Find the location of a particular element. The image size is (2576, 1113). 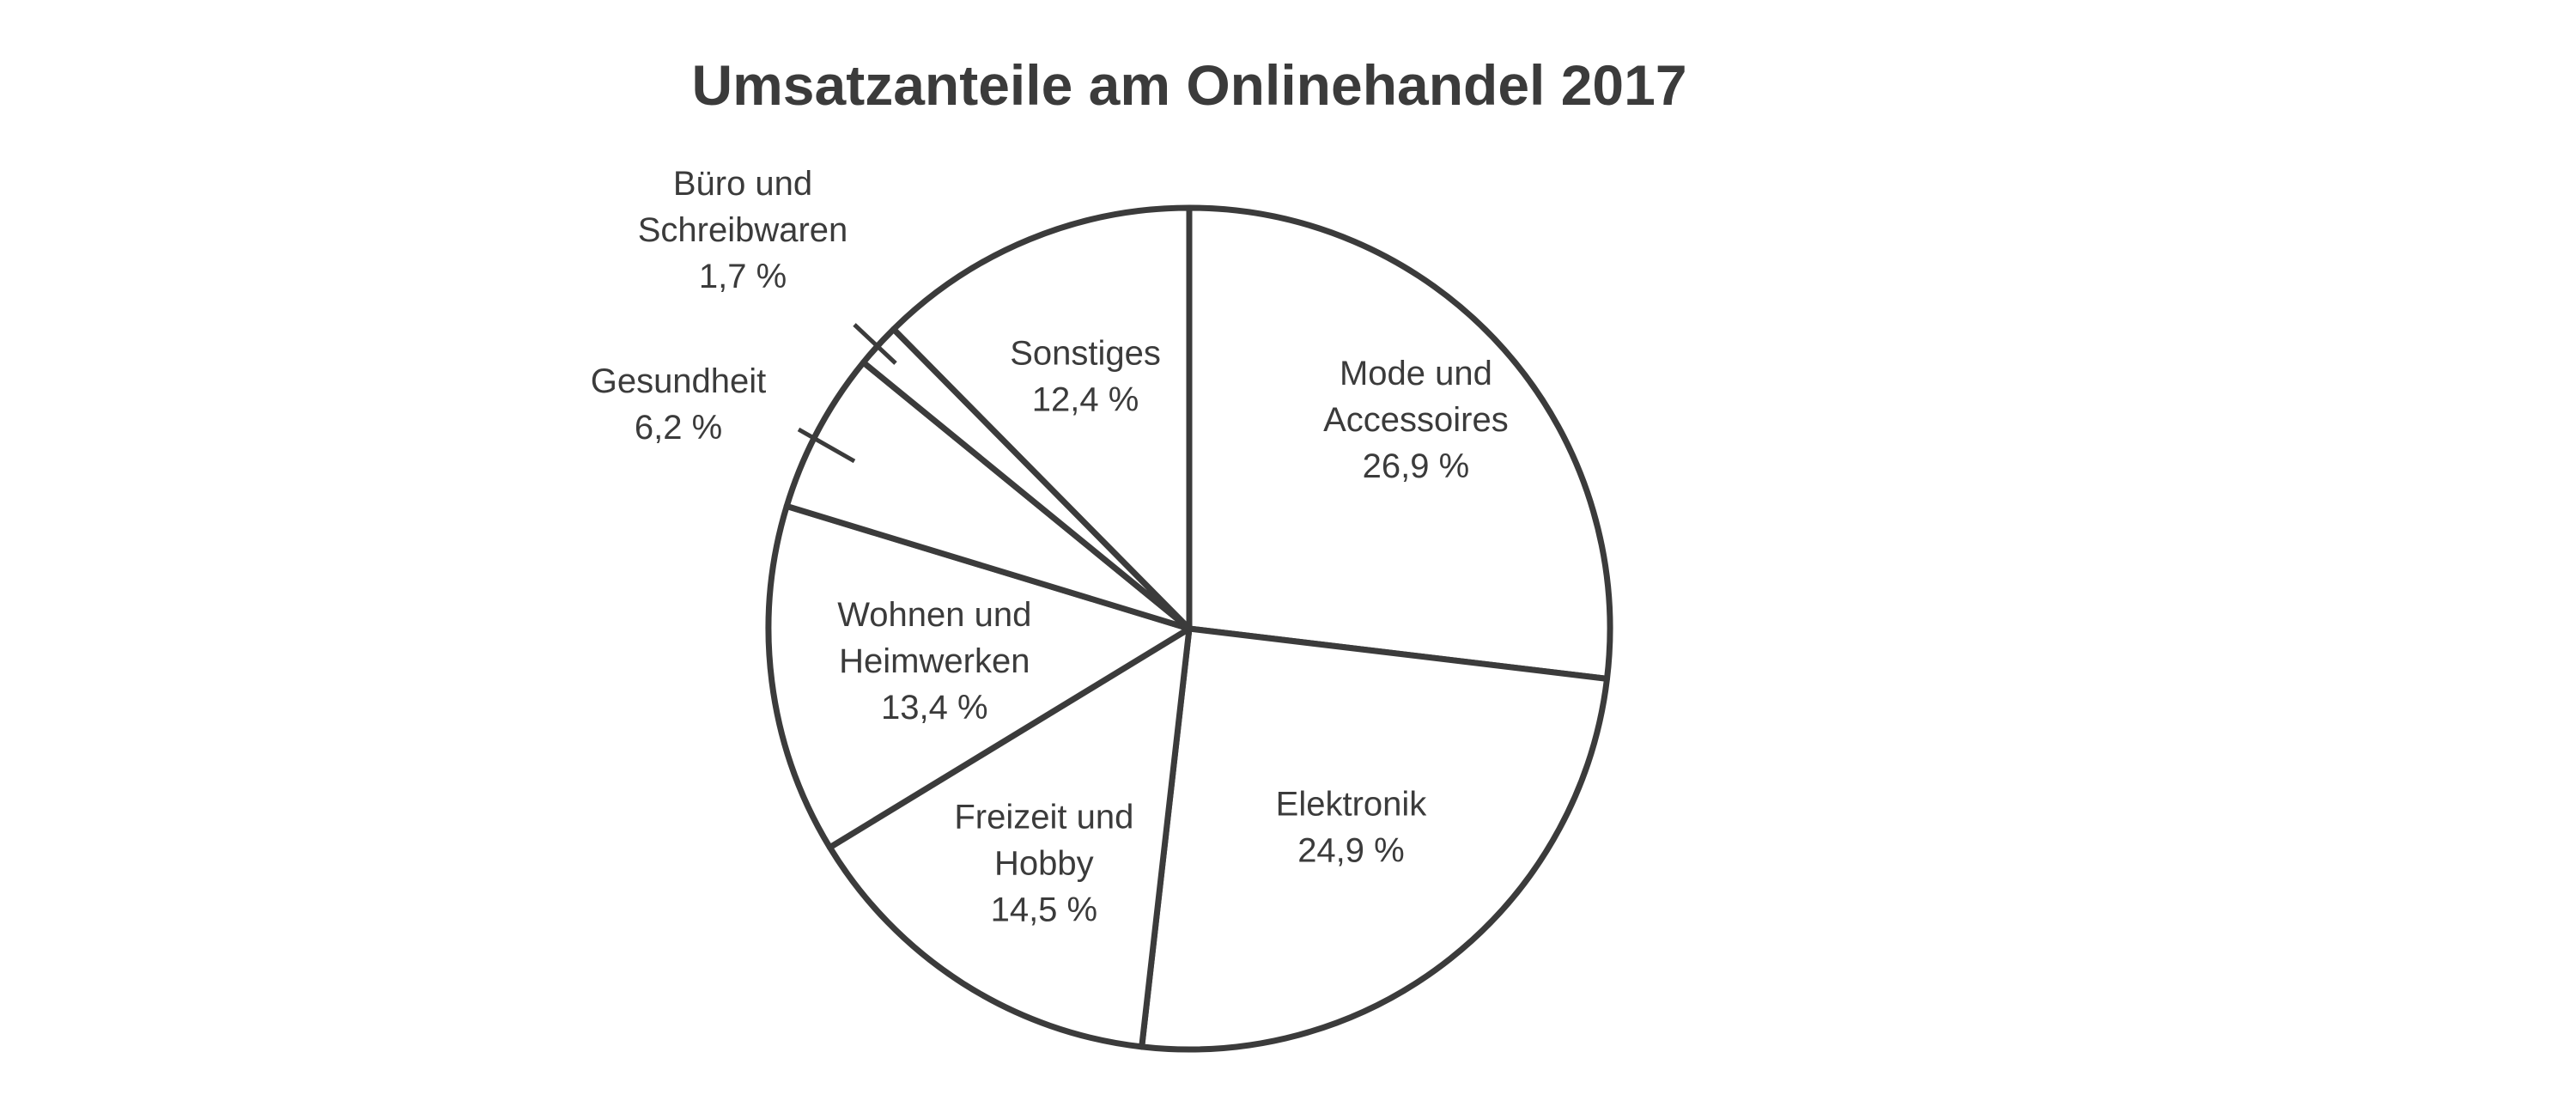

slice-label-freizeit-und-hobby: Freizeit und Hobby 14,5 % is located at coordinates (1043, 864).